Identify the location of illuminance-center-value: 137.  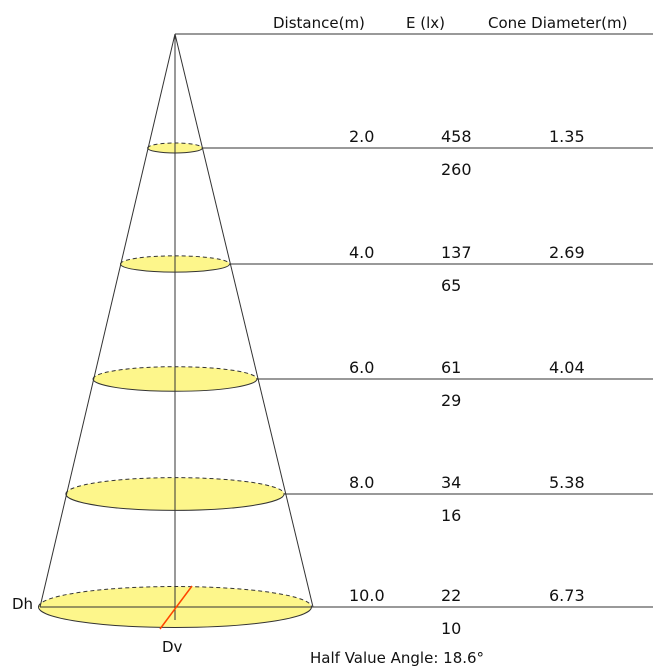
(456, 252).